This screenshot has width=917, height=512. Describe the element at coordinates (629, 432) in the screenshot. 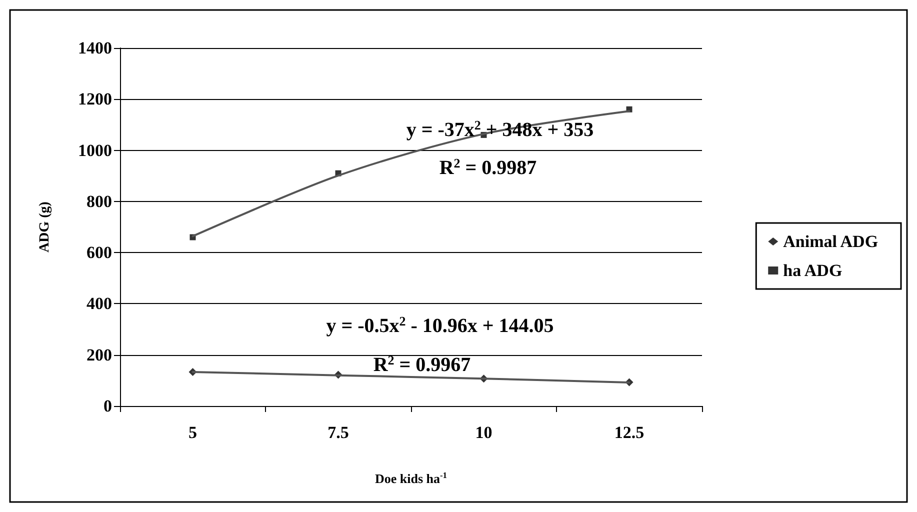

I see `x-tick-label: 12.5` at that location.